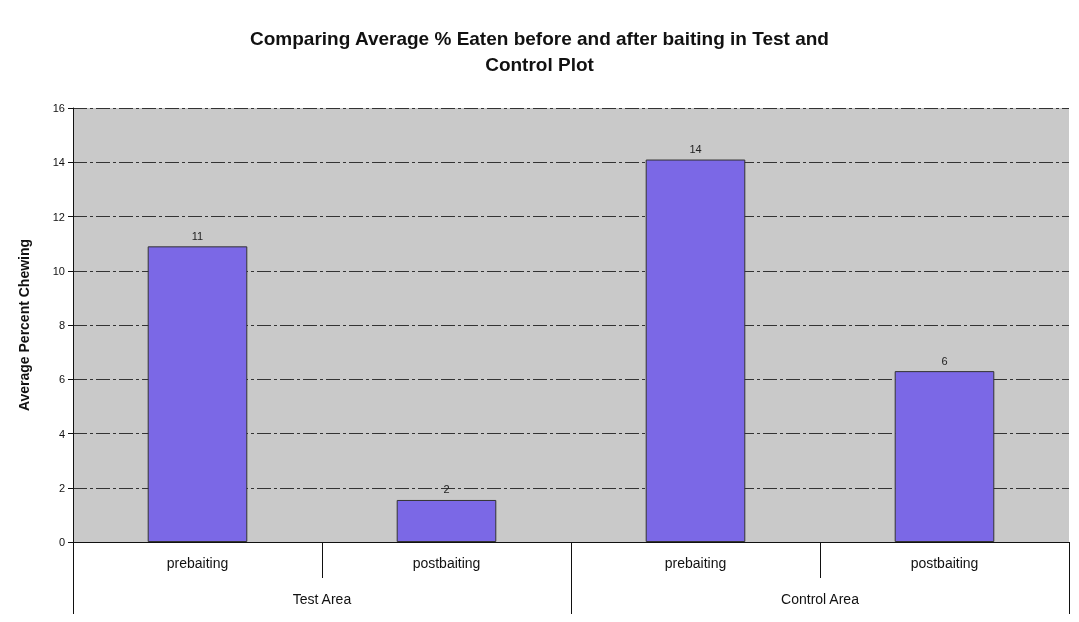 The image size is (1079, 622). Describe the element at coordinates (61, 325) in the screenshot. I see `y-tick-label: 8` at that location.